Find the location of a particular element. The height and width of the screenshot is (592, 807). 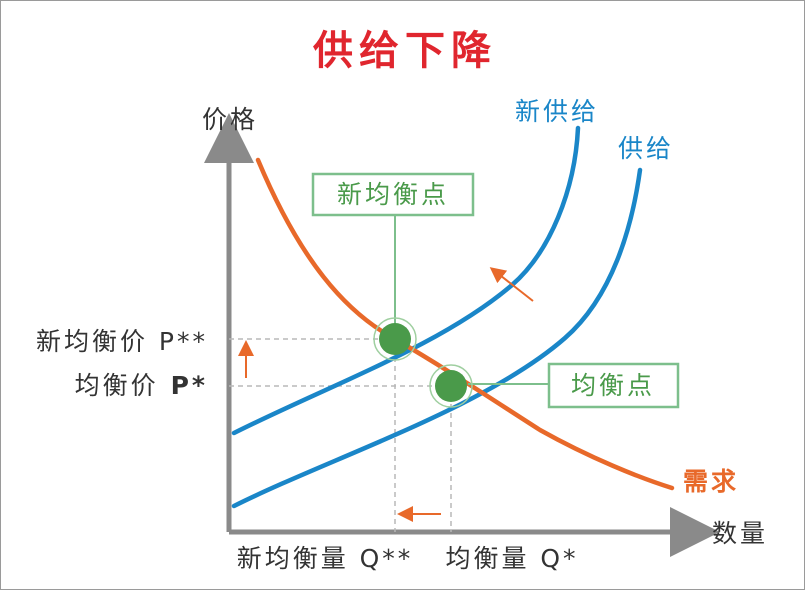

new-equilibrium-quantity-label: 新均衡量 Q** is located at coordinates (325, 558).